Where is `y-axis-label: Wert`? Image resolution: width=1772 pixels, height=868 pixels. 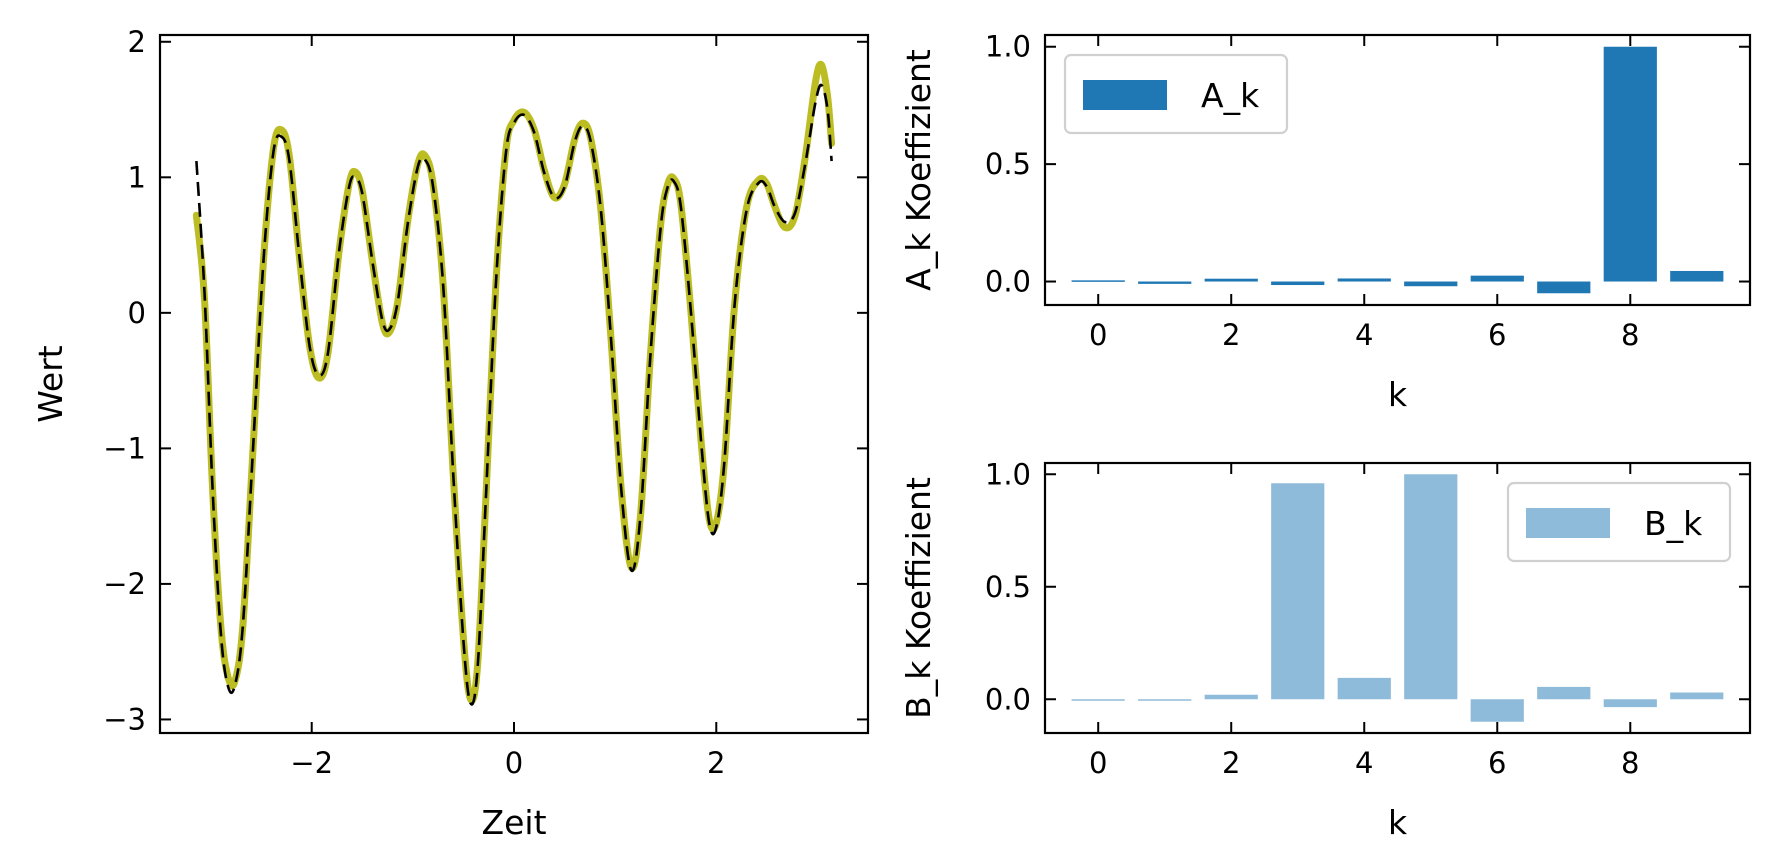 y-axis-label: Wert is located at coordinates (50, 384).